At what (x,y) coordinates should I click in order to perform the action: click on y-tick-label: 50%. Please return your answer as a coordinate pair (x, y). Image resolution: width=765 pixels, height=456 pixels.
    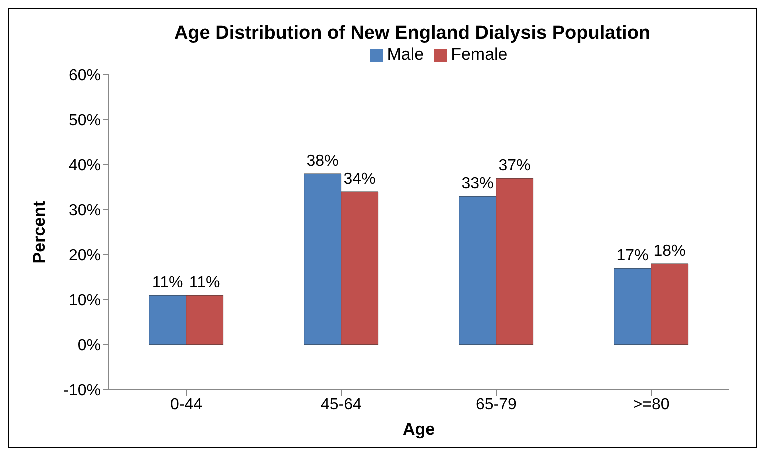
    Looking at the image, I should click on (84, 121).